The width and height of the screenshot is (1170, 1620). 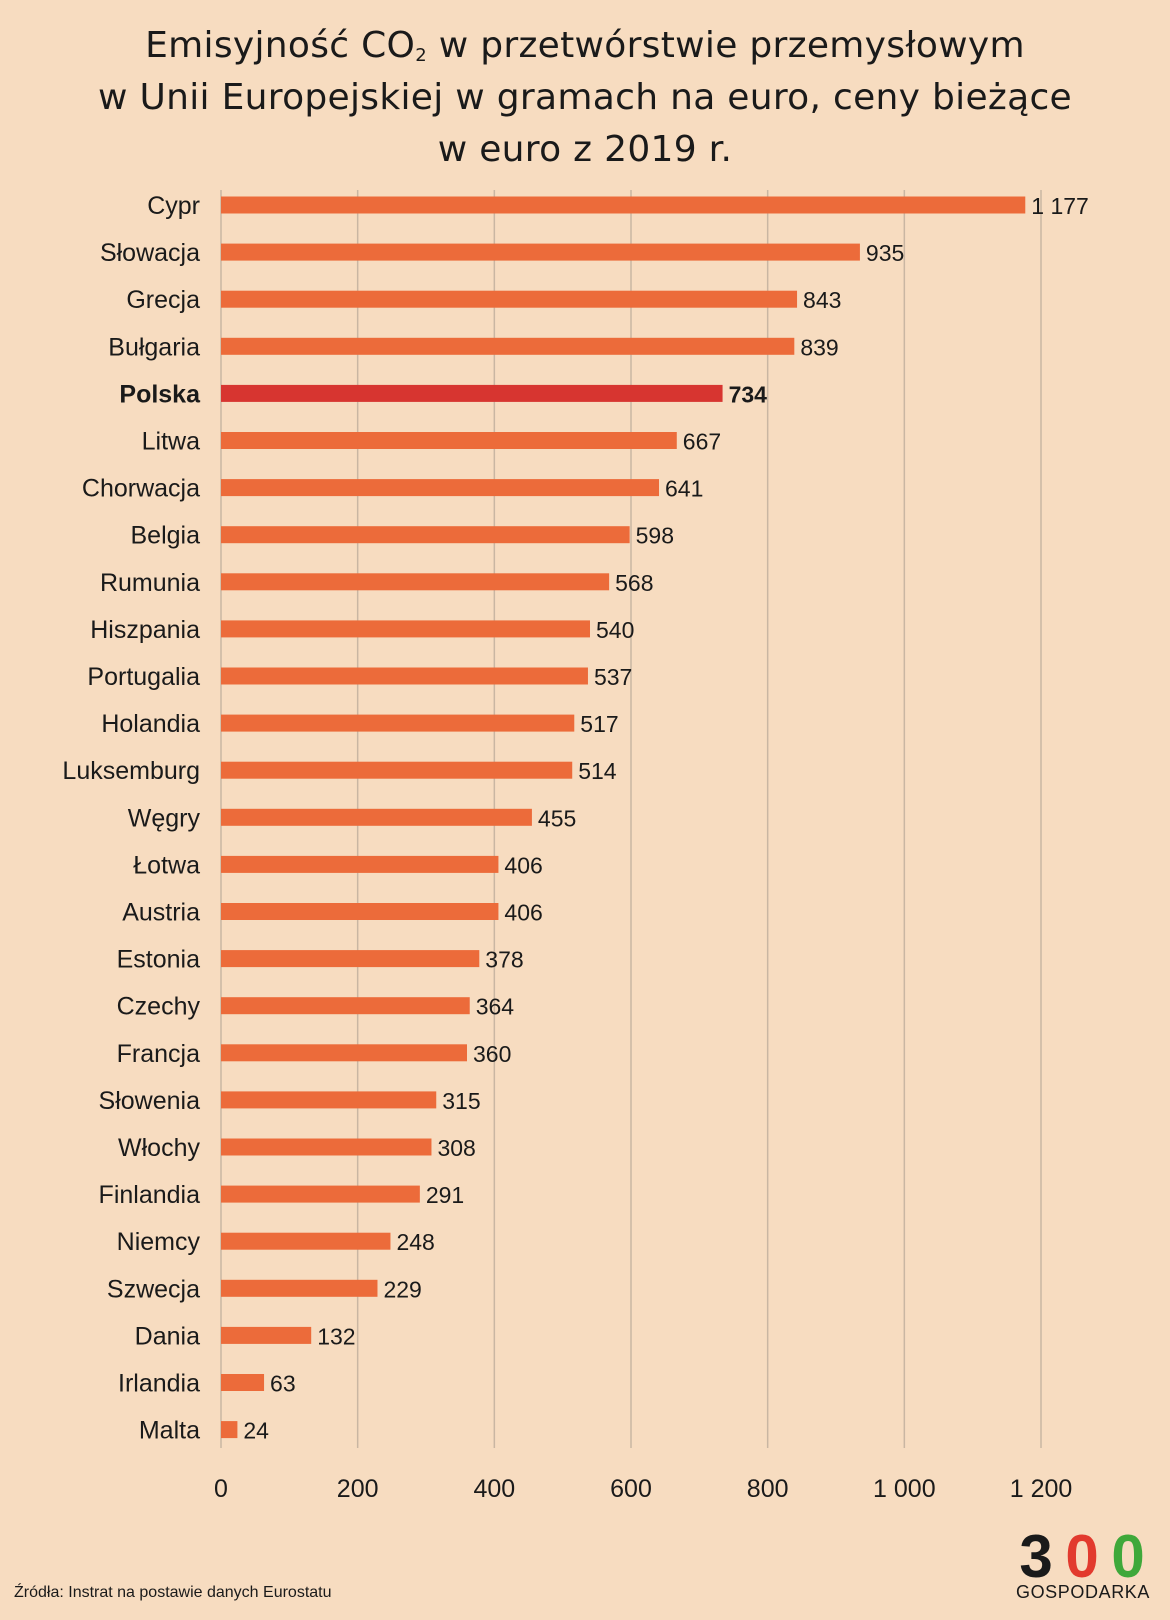 I want to click on x-tick-label-0: 0, so click(x=221, y=1487).